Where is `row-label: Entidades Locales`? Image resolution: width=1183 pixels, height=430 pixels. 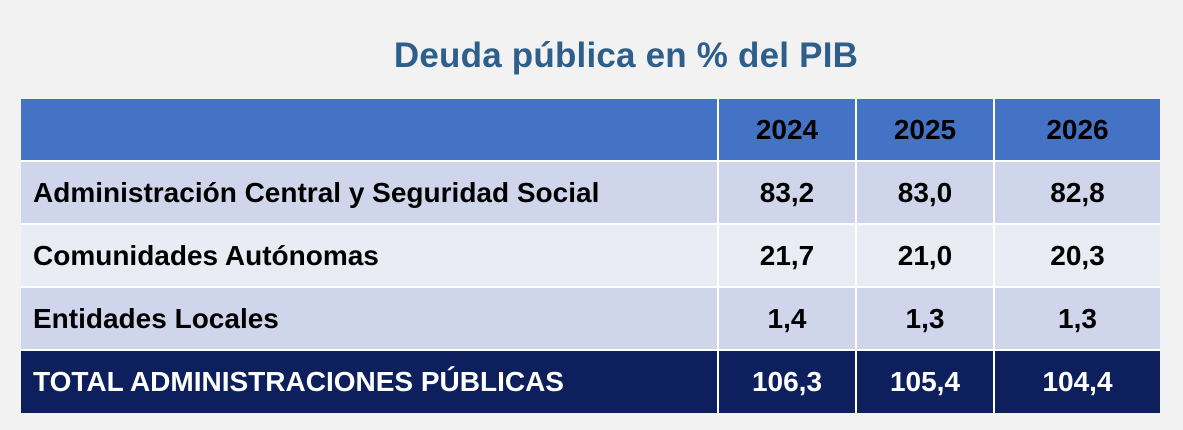 row-label: Entidades Locales is located at coordinates (370, 318).